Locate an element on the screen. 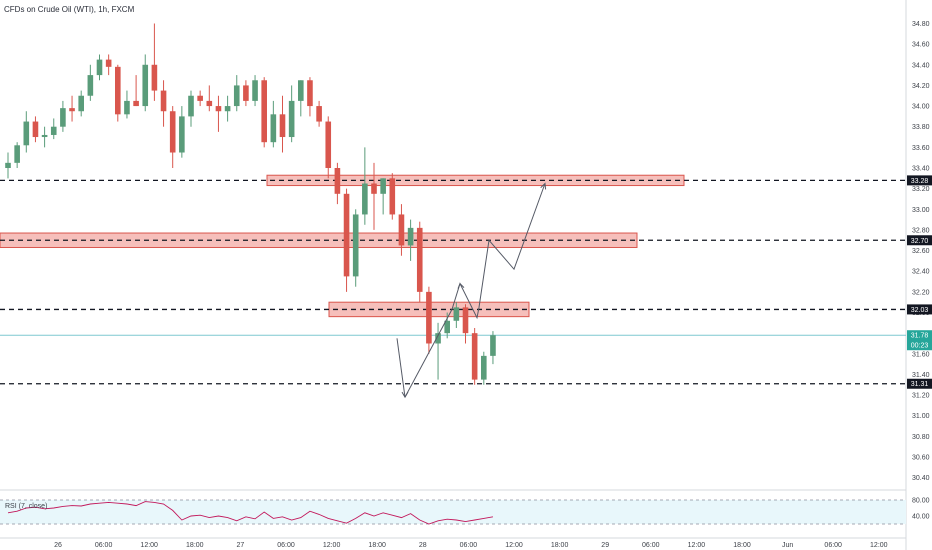  price-tick-label: 31.20 is located at coordinates (921, 396).